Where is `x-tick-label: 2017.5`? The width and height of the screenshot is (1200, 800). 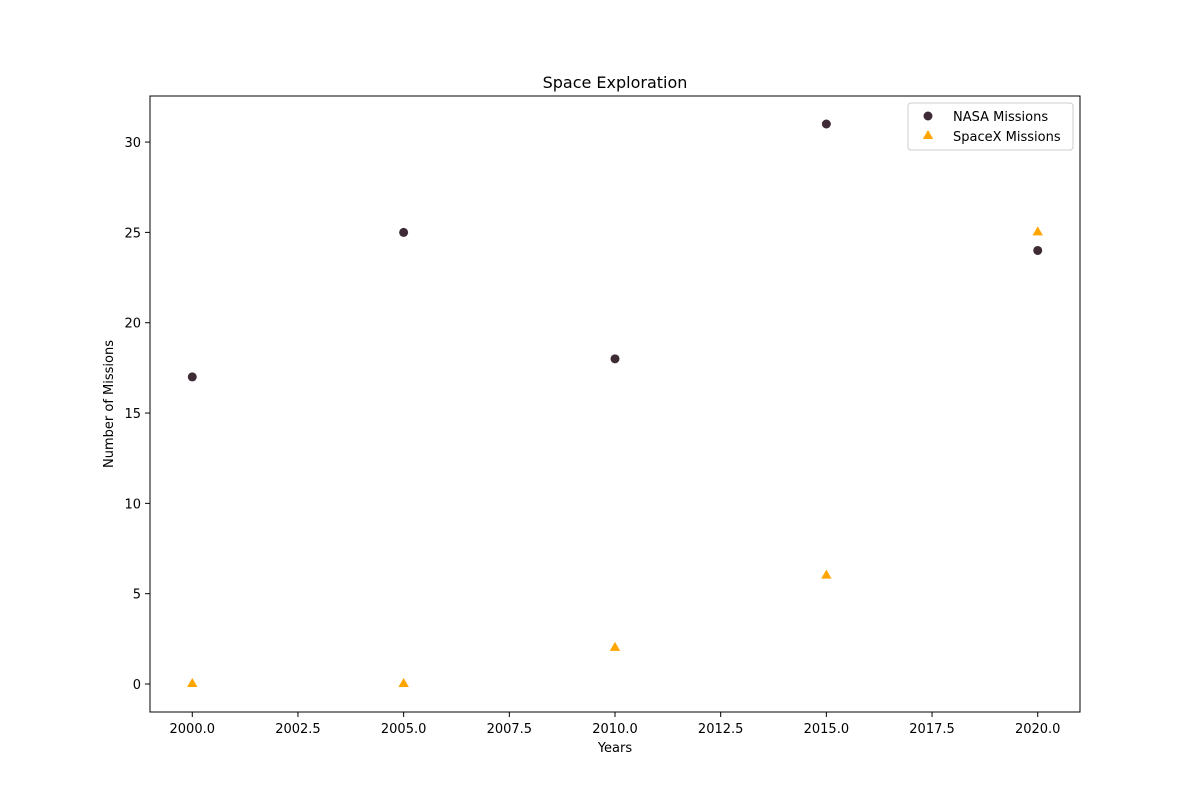 x-tick-label: 2017.5 is located at coordinates (932, 729).